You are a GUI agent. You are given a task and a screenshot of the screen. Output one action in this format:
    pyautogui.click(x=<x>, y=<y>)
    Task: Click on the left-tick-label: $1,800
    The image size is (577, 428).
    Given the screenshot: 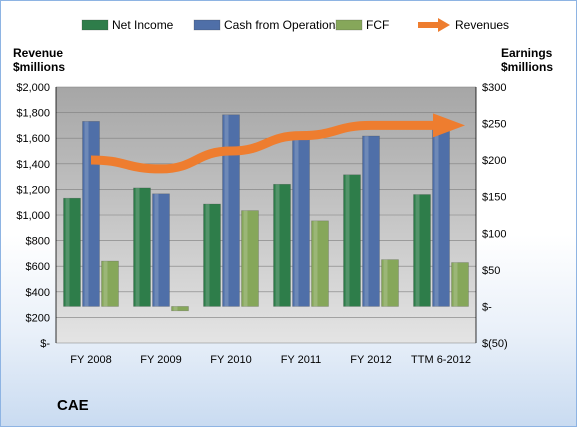 What is the action you would take?
    pyautogui.click(x=33, y=114)
    